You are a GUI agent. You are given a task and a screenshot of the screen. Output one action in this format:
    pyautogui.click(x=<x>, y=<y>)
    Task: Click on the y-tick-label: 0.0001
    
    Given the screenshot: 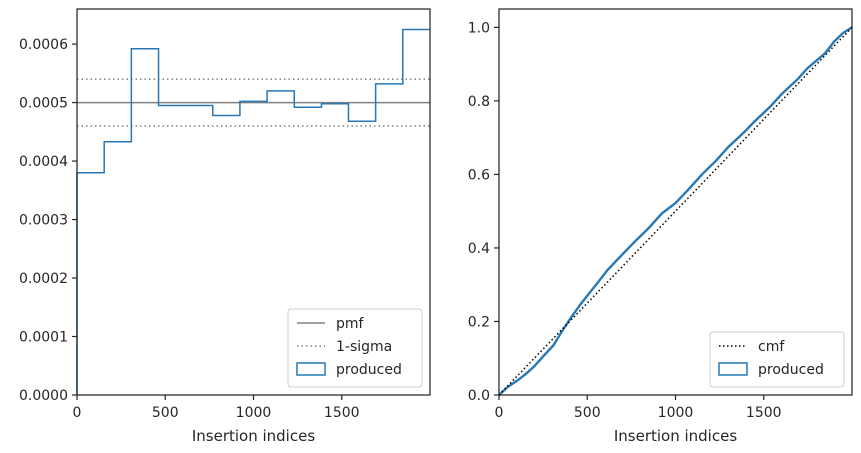 What is the action you would take?
    pyautogui.click(x=43, y=338)
    